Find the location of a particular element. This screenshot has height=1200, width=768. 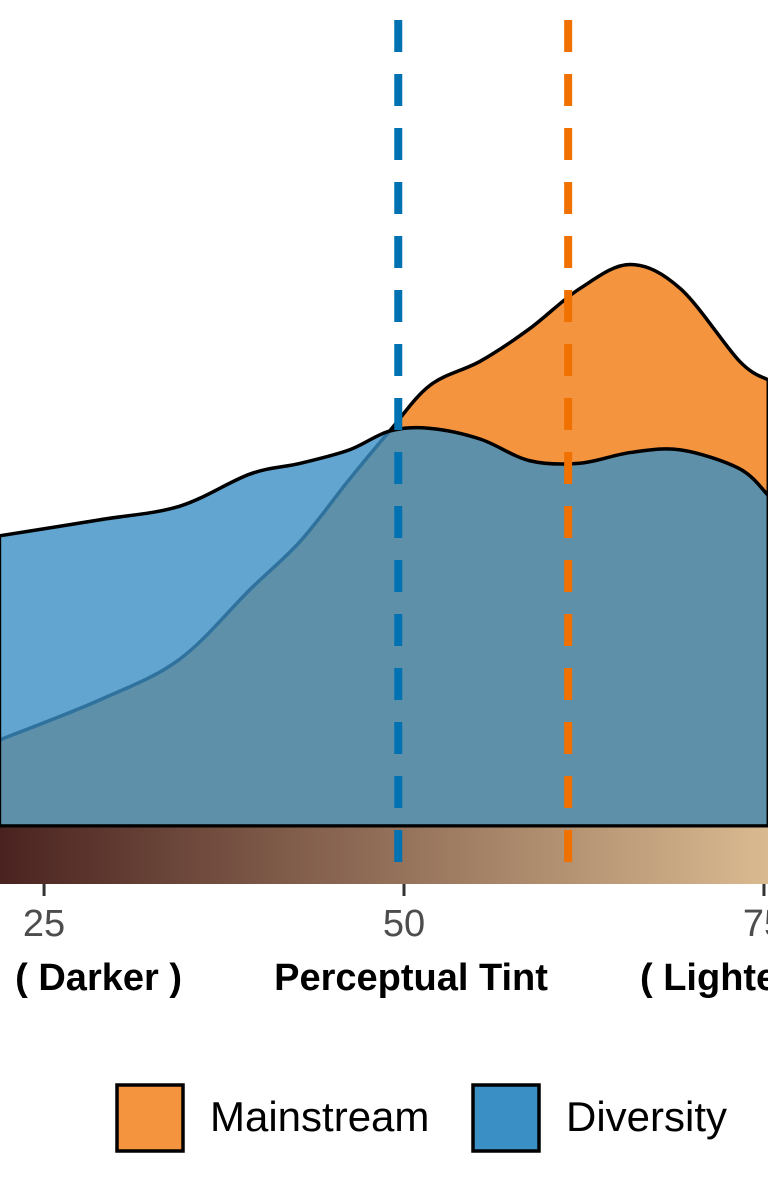

colorbar is located at coordinates (384, 855).